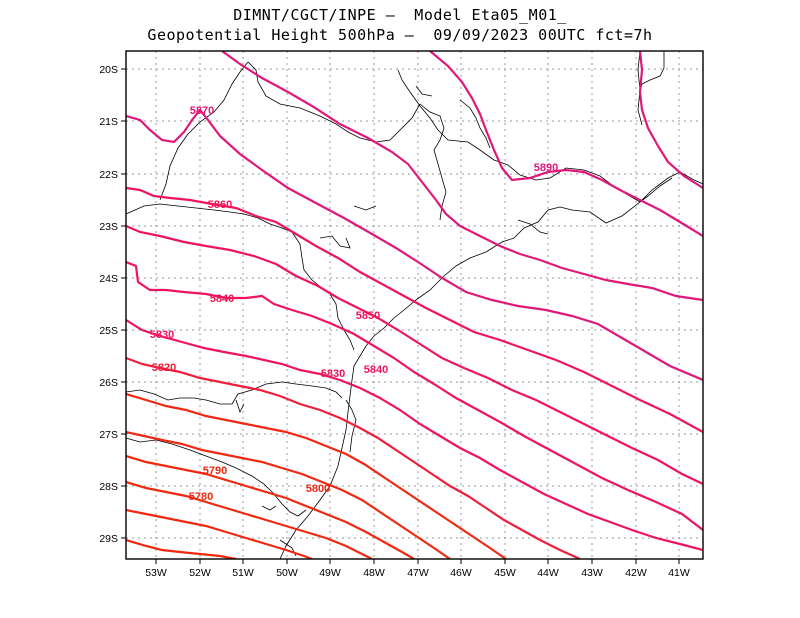 The width and height of the screenshot is (800, 618). Describe the element at coordinates (215, 471) in the screenshot. I see `contour-label: 5790` at that location.